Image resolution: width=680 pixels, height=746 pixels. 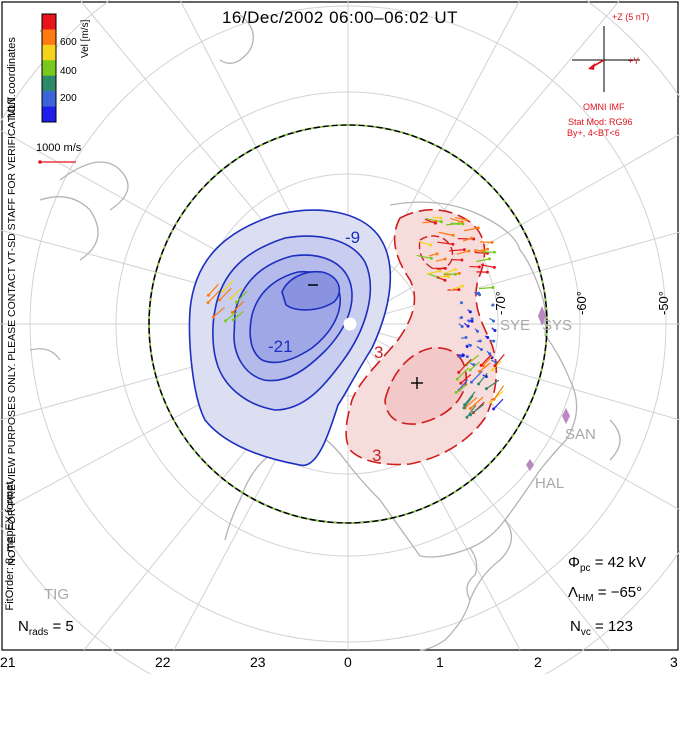 I want to click on pole-marker, so click(x=350, y=324).